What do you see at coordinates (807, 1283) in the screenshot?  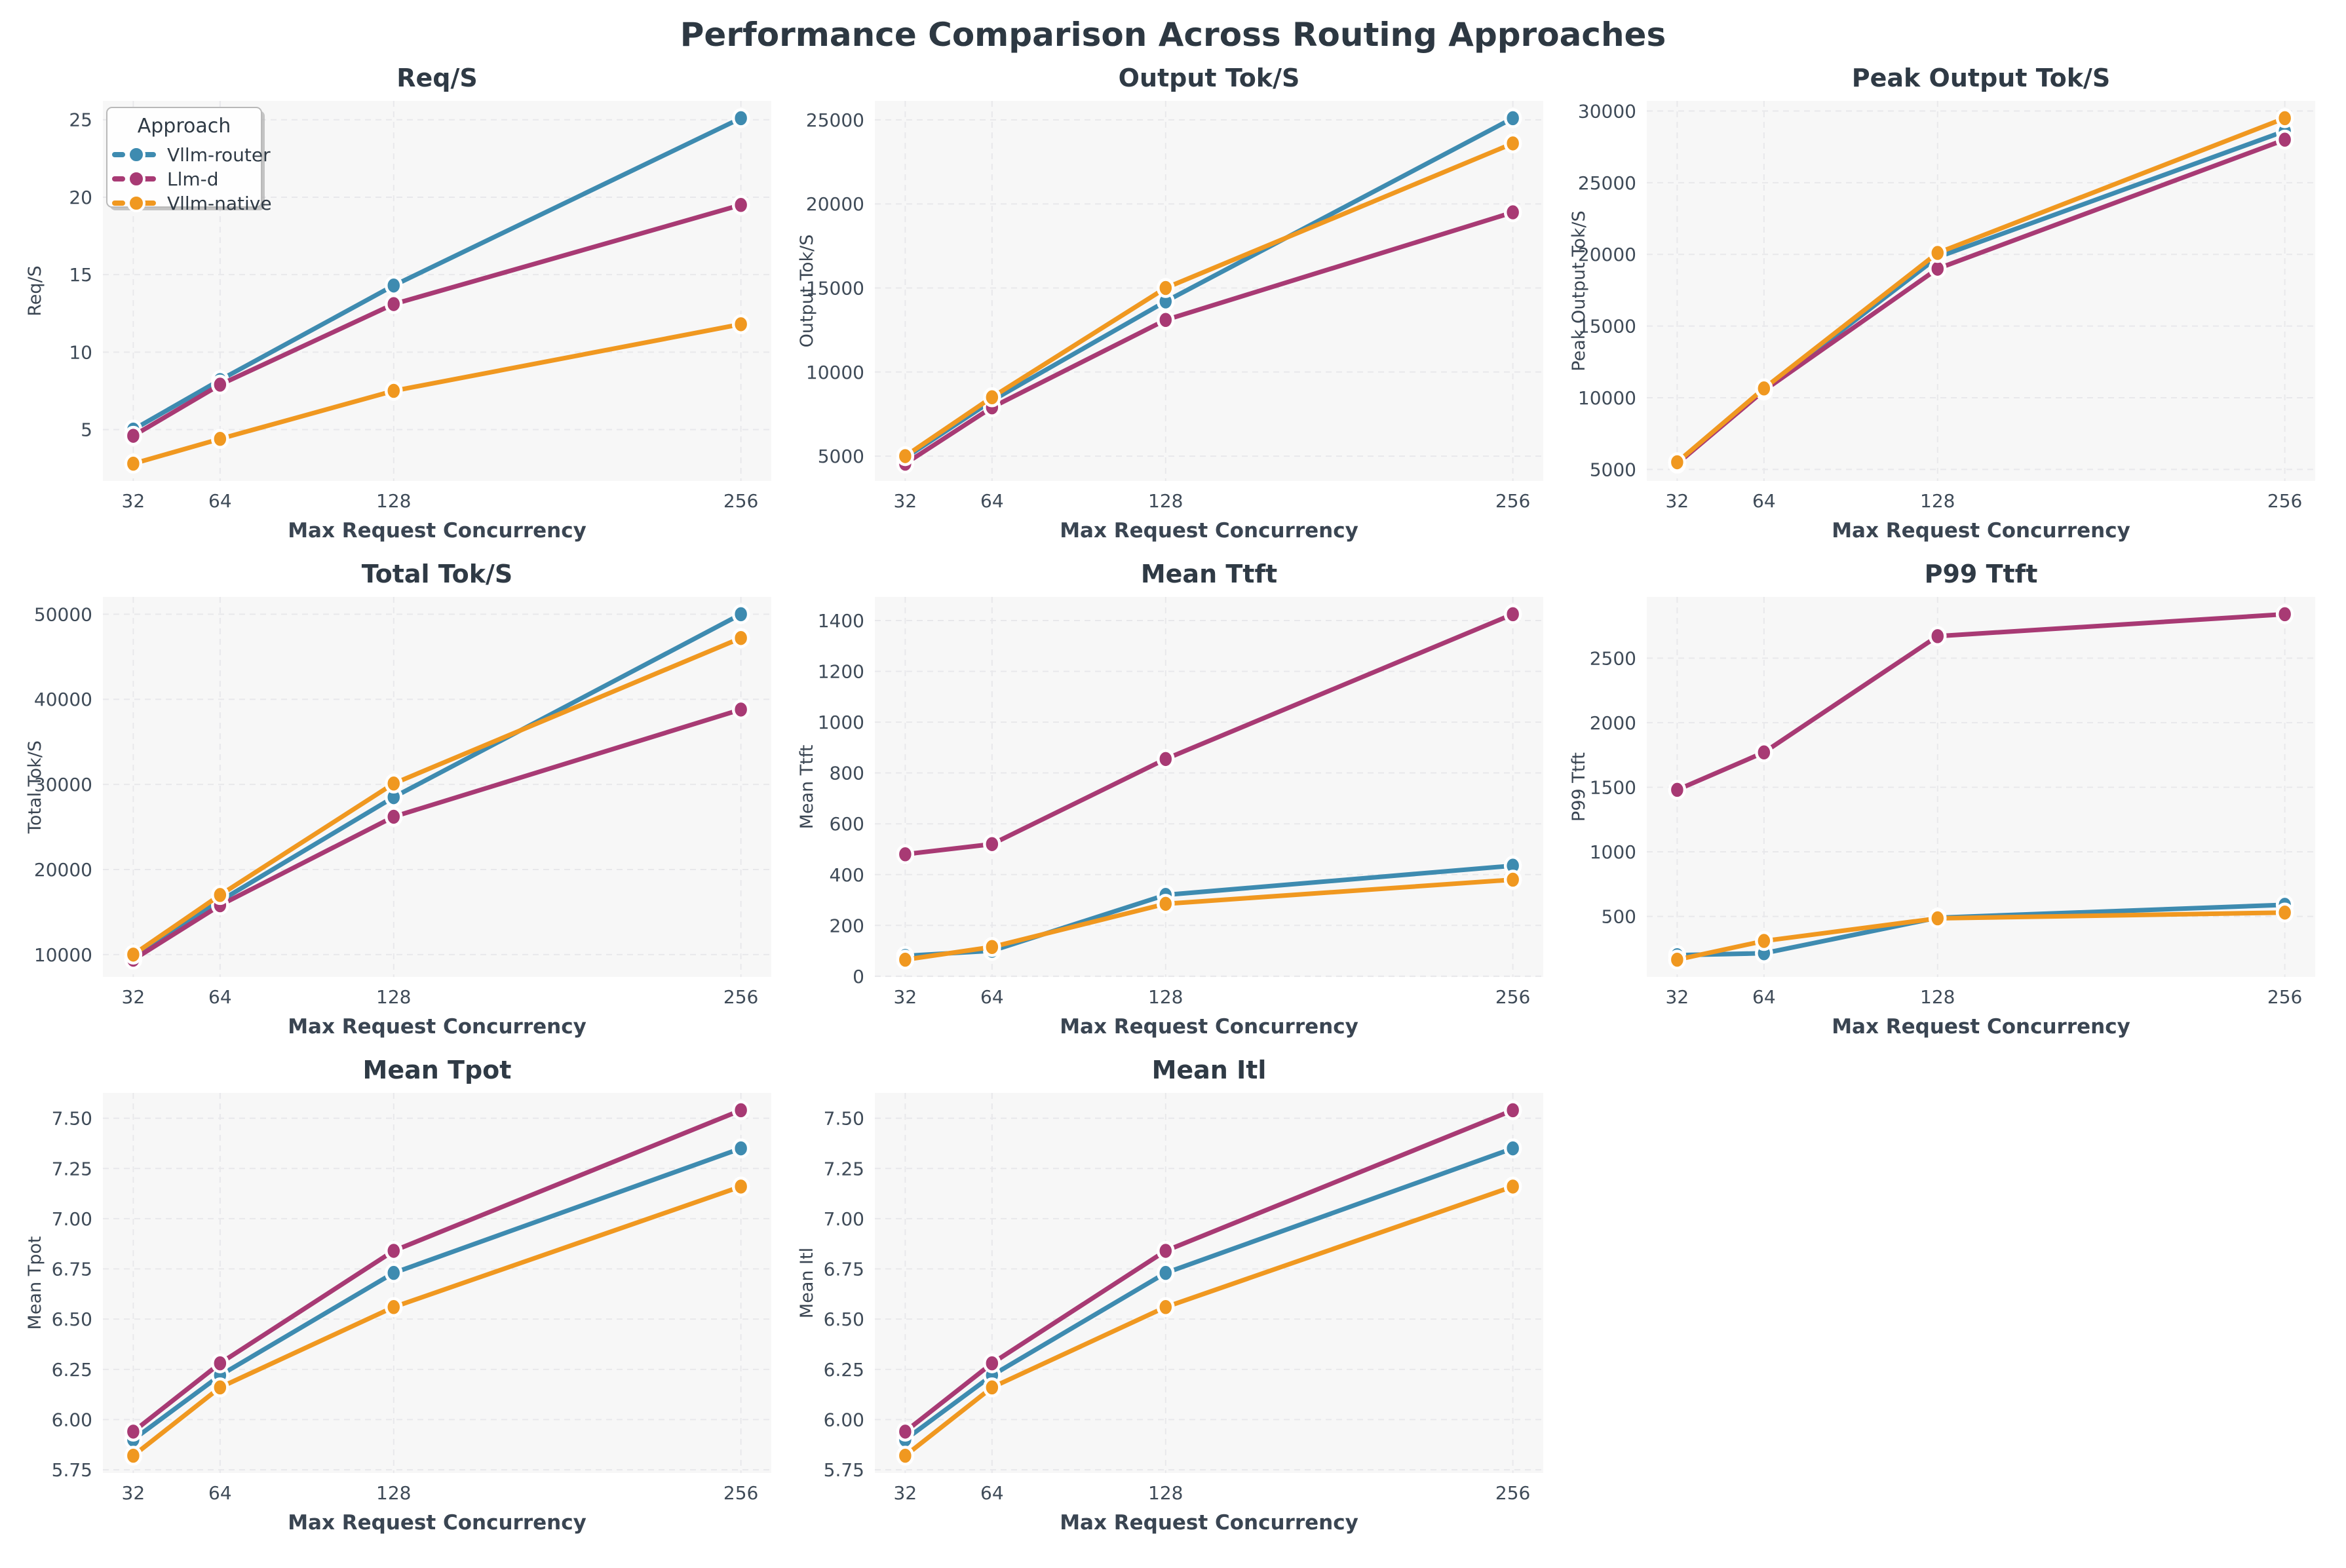 I see `y-axis-label: Mean Itl` at bounding box center [807, 1283].